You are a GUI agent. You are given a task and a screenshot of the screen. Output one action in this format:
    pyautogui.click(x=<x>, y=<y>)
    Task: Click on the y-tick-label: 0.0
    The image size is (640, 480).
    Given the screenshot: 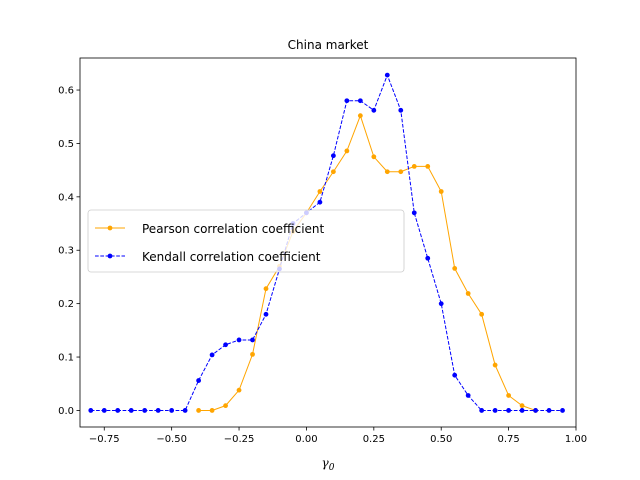 What is the action you would take?
    pyautogui.click(x=66, y=411)
    